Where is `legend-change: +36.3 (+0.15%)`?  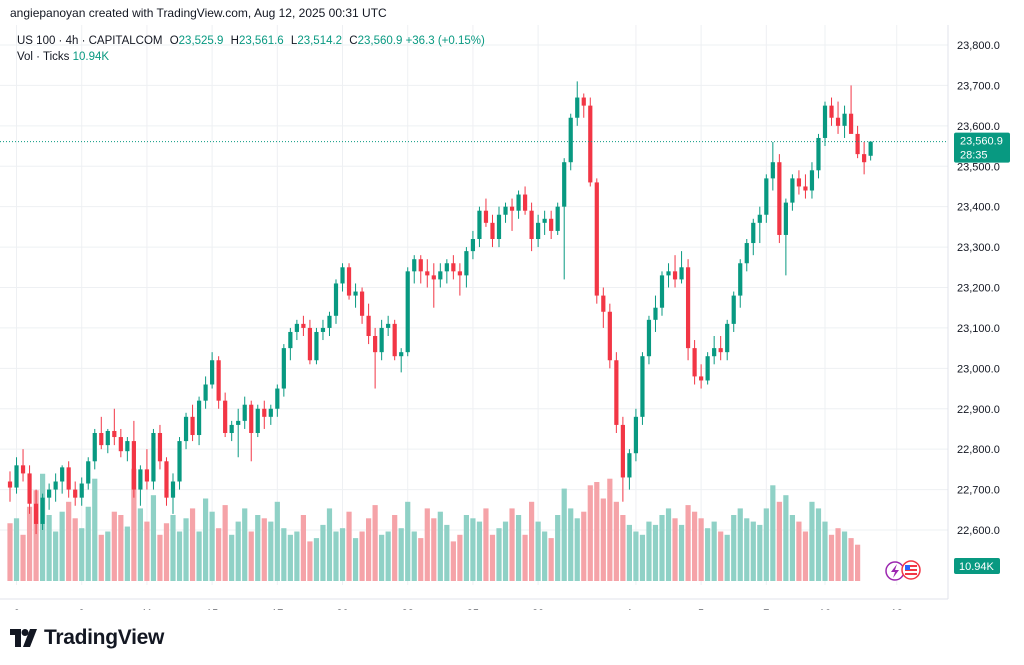
legend-change: +36.3 (+0.15%) is located at coordinates (445, 41).